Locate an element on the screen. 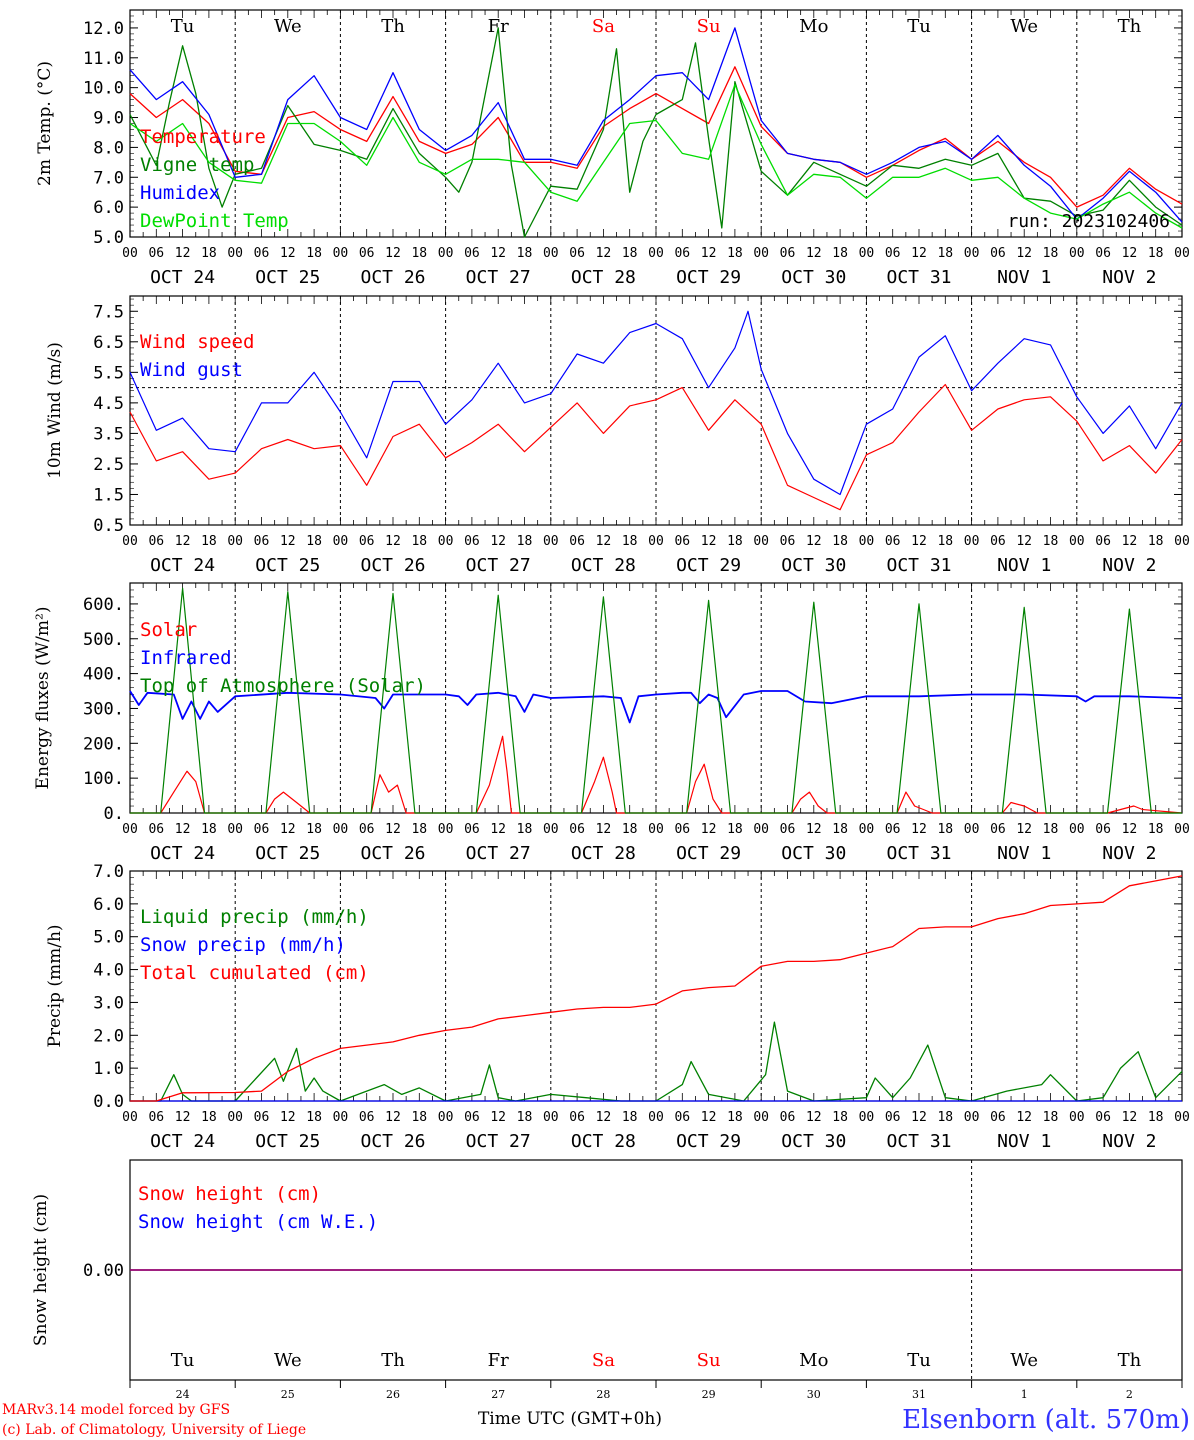 The width and height of the screenshot is (1194, 1440). y-tick-label: 1.0 is located at coordinates (108, 1069).